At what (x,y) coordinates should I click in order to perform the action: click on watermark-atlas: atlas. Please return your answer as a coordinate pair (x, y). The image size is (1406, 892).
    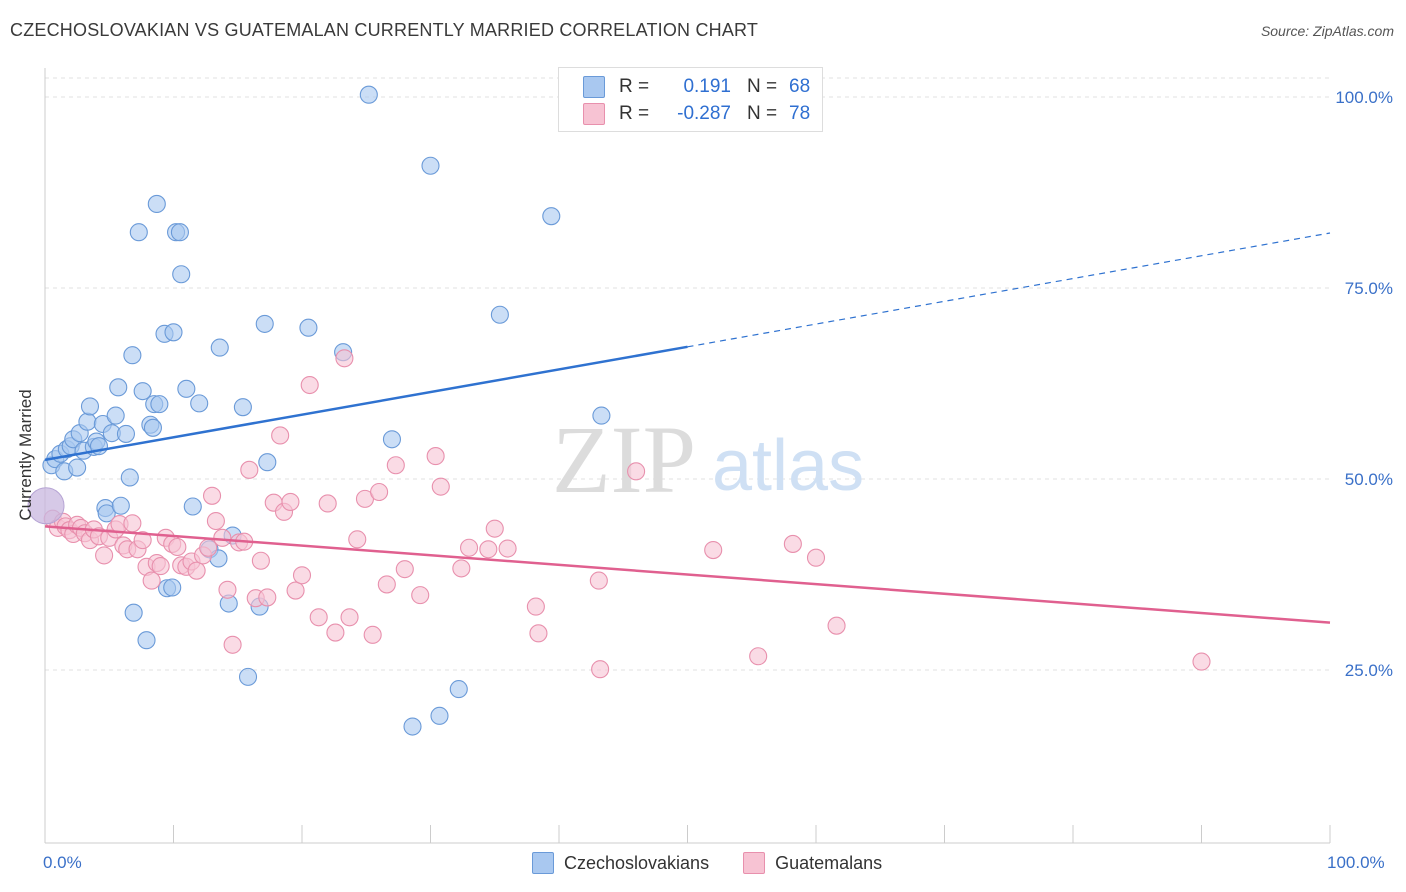
    Looking at the image, I should click on (788, 466).